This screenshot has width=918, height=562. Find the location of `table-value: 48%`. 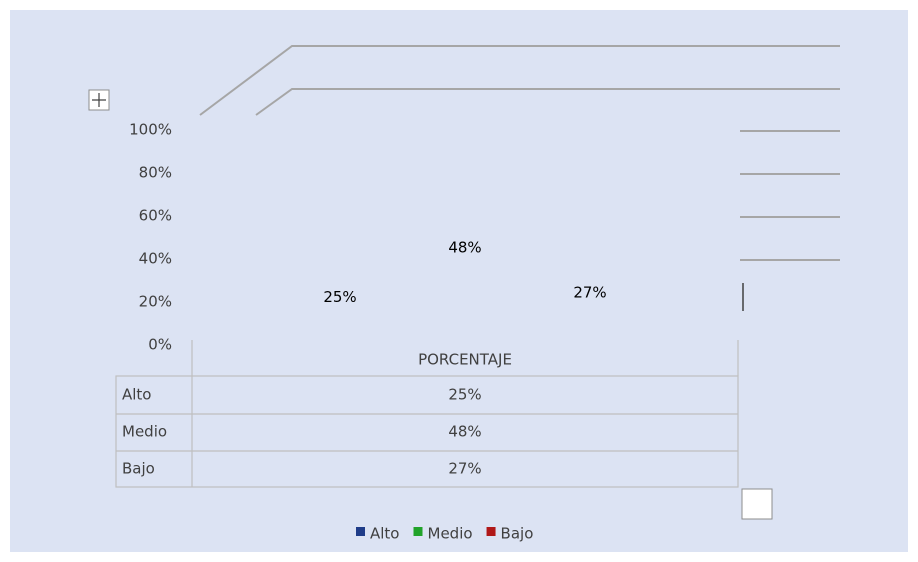

table-value: 48% is located at coordinates (464, 432).